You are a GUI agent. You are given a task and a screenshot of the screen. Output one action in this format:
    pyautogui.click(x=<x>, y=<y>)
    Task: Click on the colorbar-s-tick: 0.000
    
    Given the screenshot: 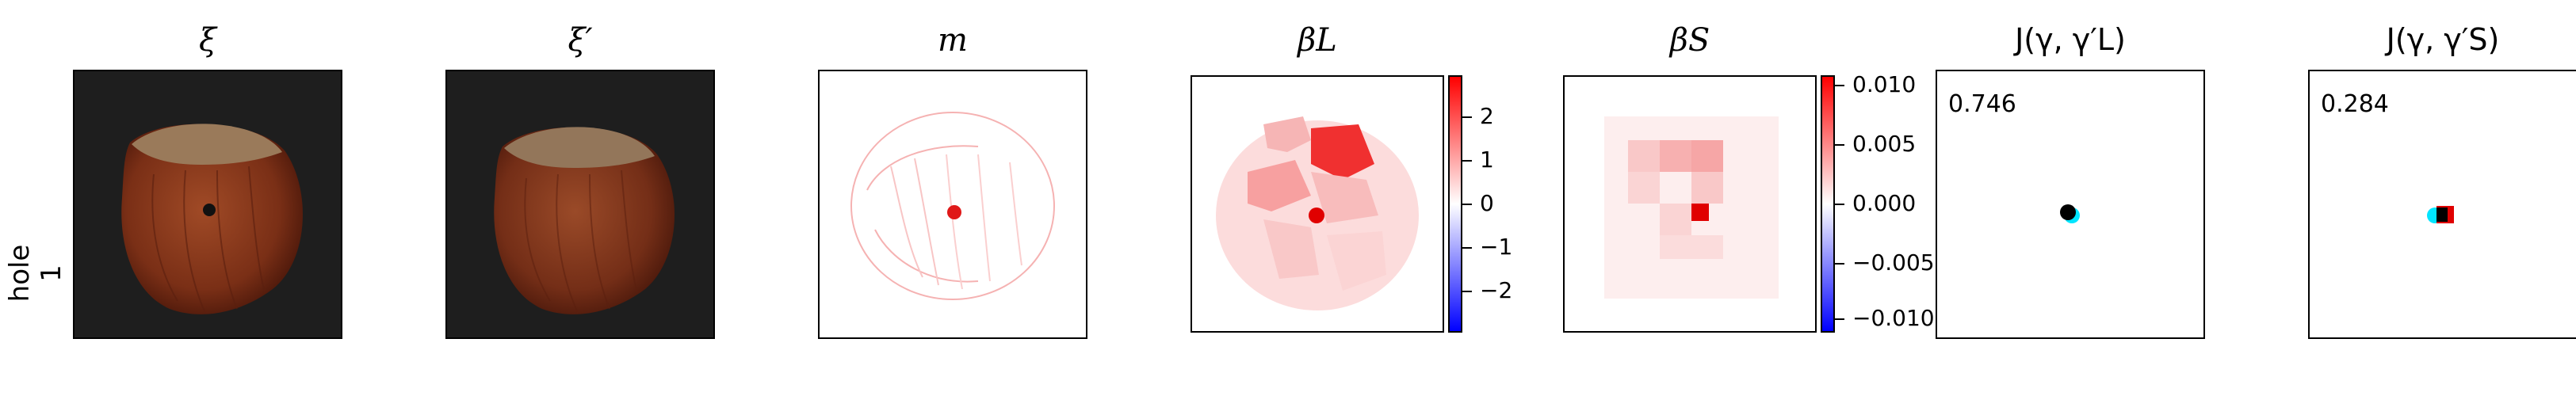 What is the action you would take?
    pyautogui.click(x=1876, y=203)
    